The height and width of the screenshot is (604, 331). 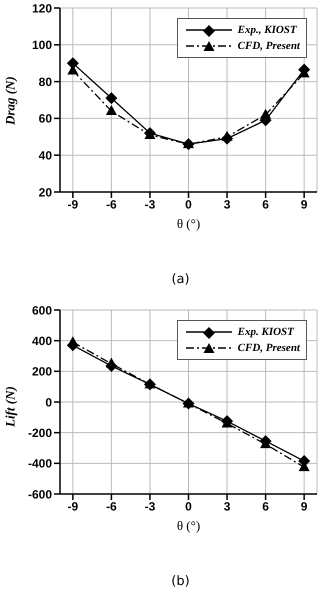 I want to click on y-tick-label: 60, so click(x=45, y=119).